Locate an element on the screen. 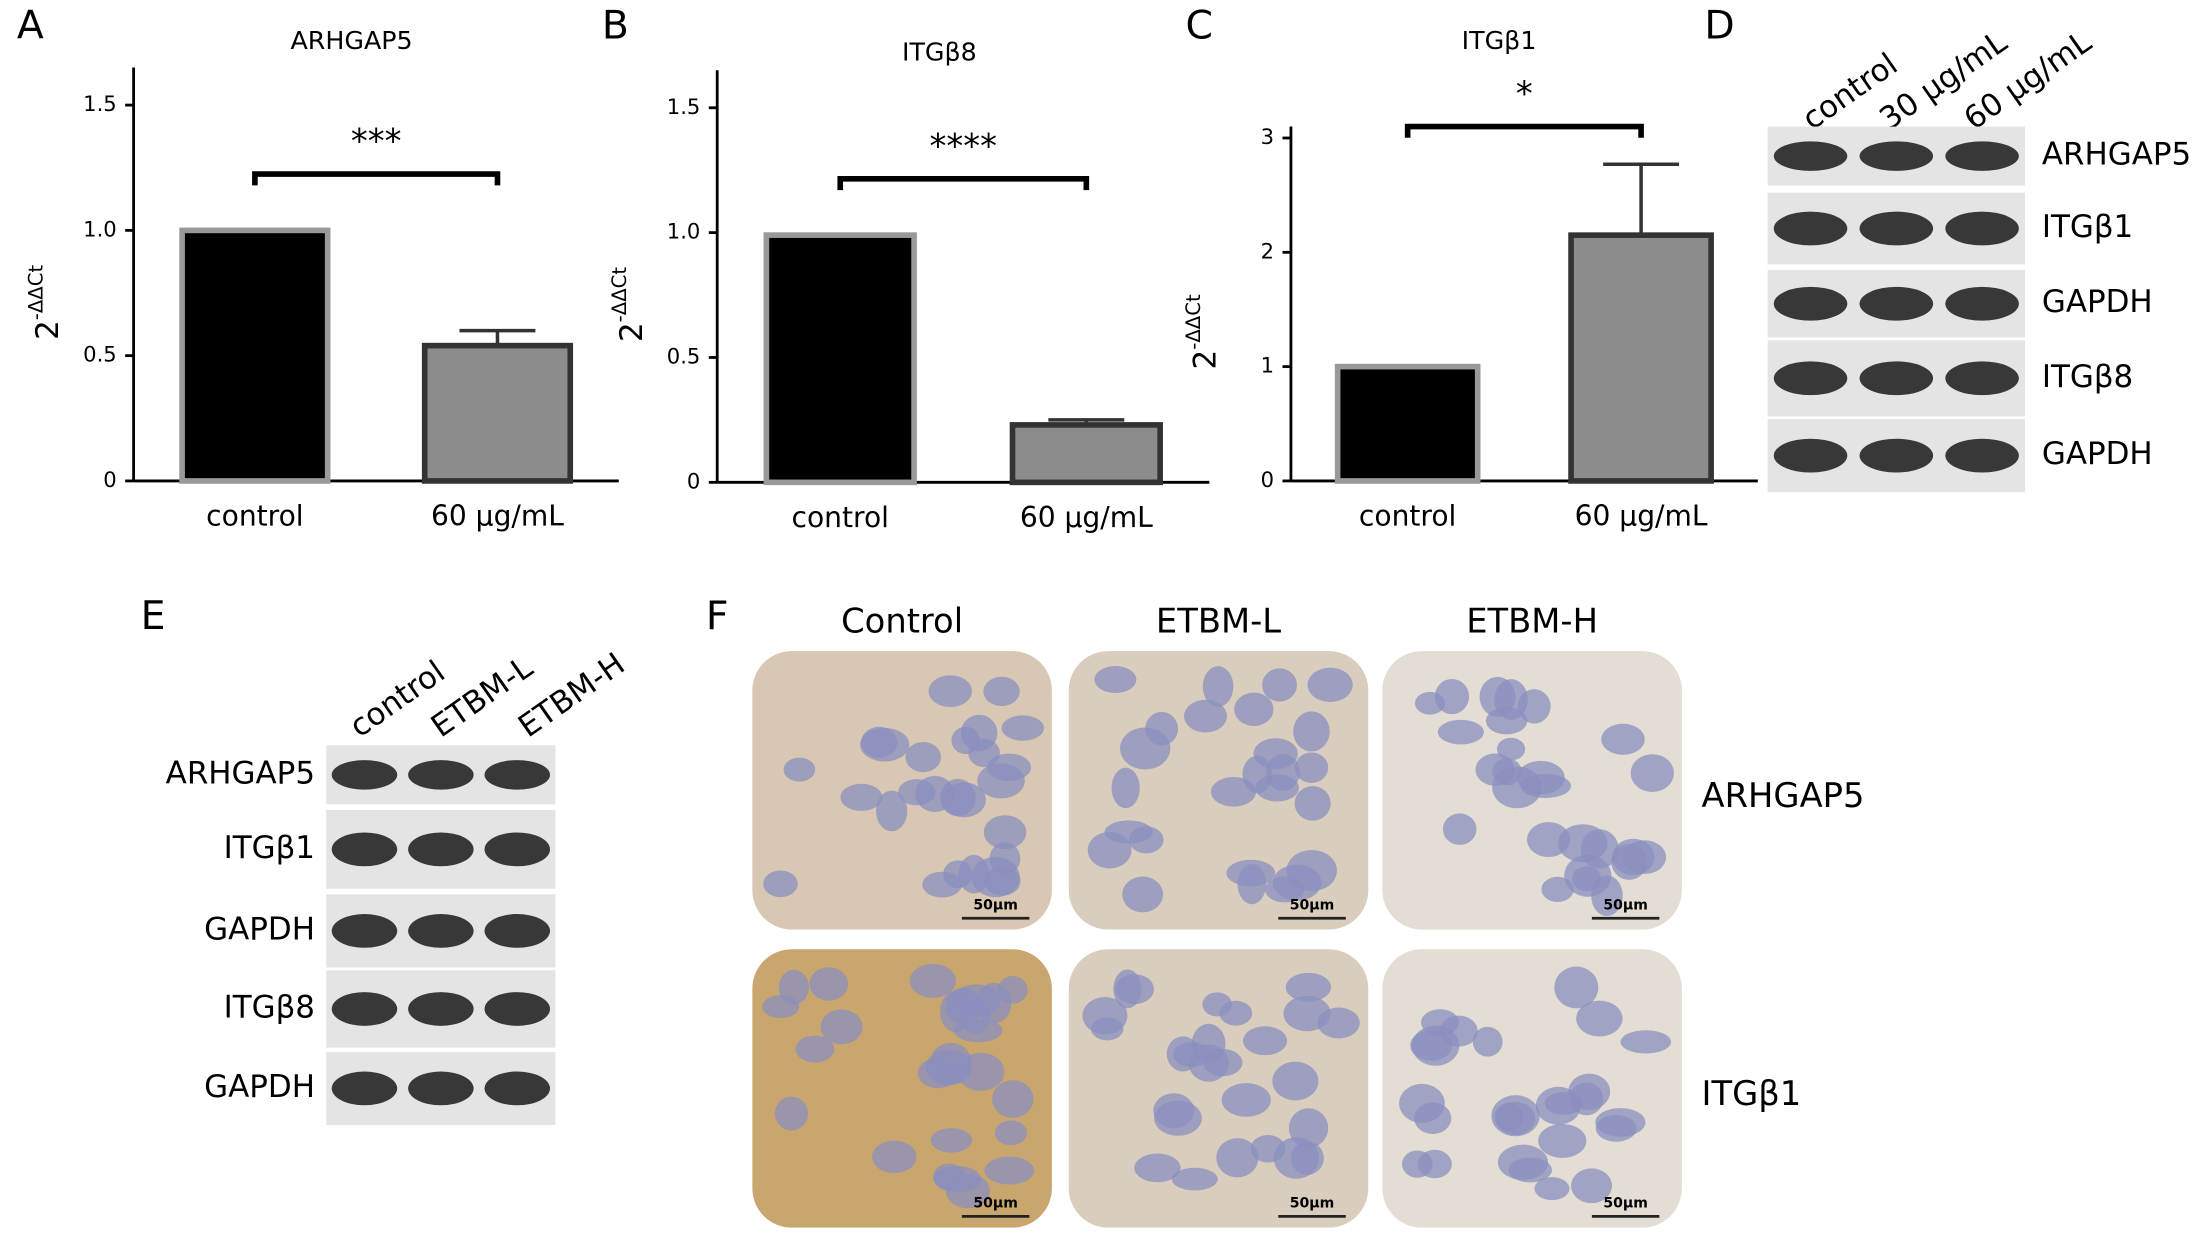  y-tick-label: 1.5 is located at coordinates (684, 106).